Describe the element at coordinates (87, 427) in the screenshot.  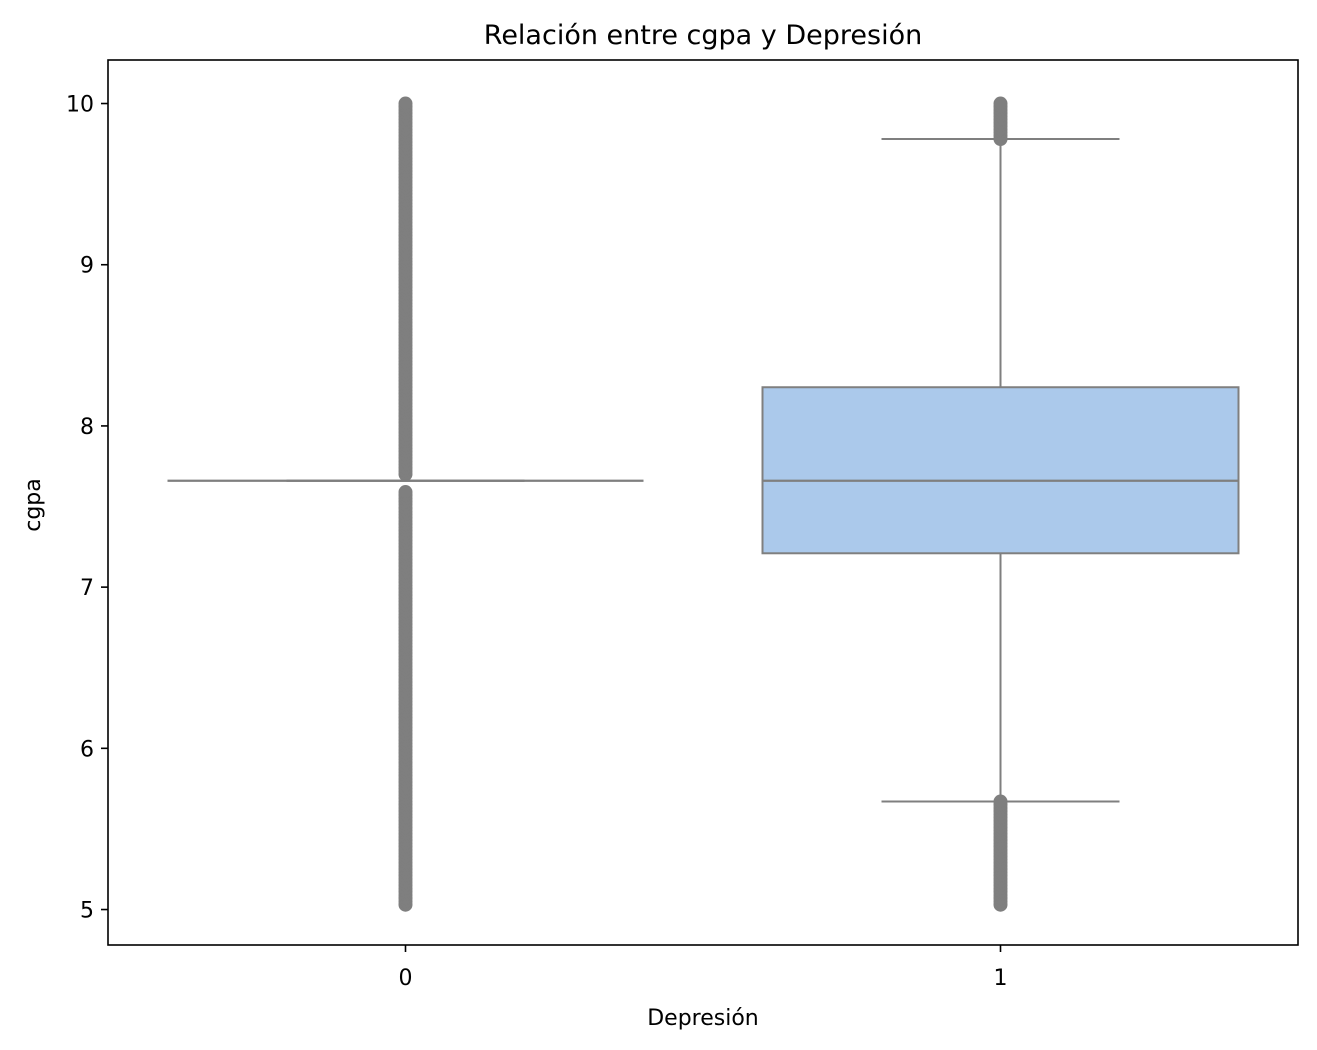
I see `y-tick-label: 8` at that location.